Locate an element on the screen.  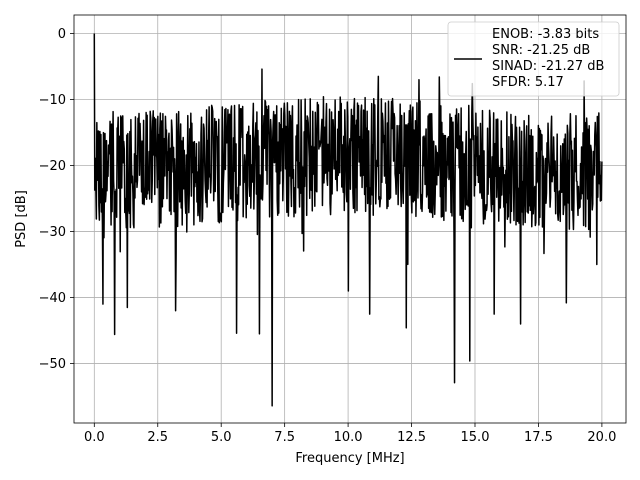
legend-entry-sinad: SINAD: -21.27 dB is located at coordinates (548, 66).